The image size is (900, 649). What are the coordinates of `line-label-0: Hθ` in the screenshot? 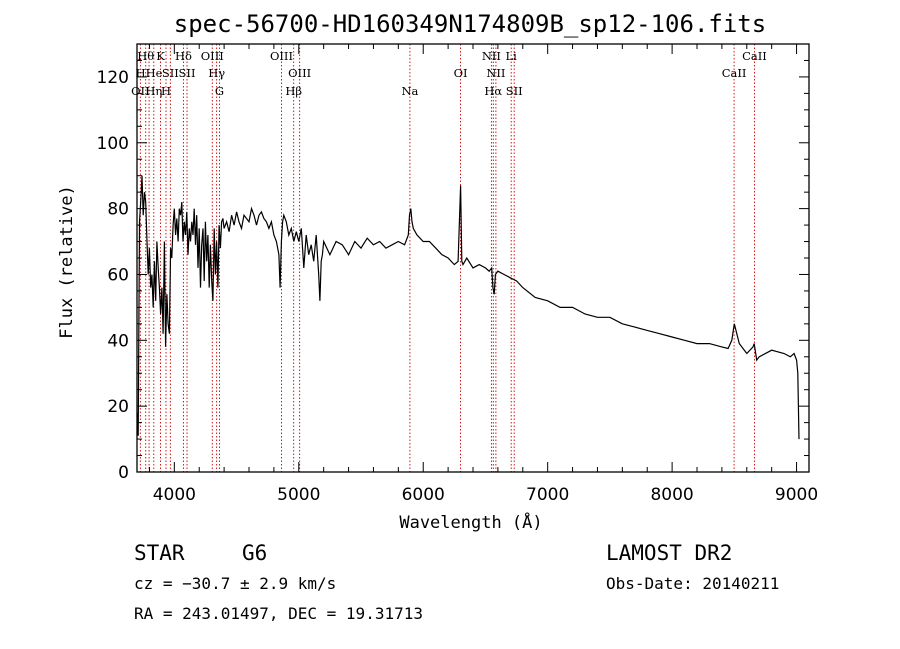 It's located at (145, 56).